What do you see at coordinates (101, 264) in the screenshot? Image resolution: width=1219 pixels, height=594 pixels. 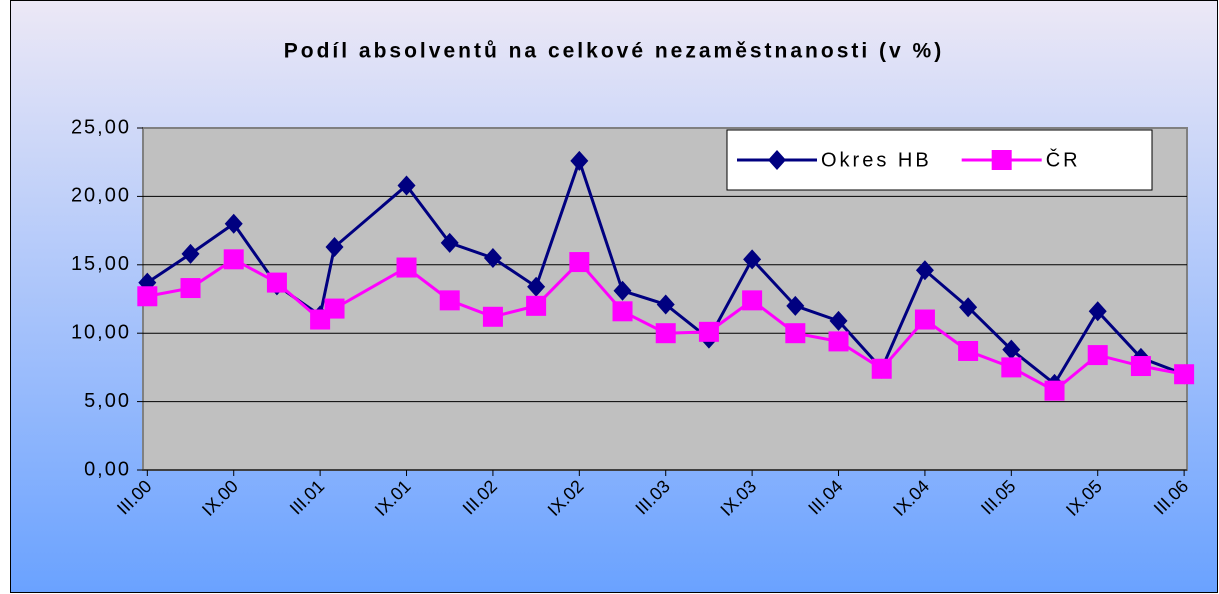 I see `y-tick-label: 15,00` at bounding box center [101, 264].